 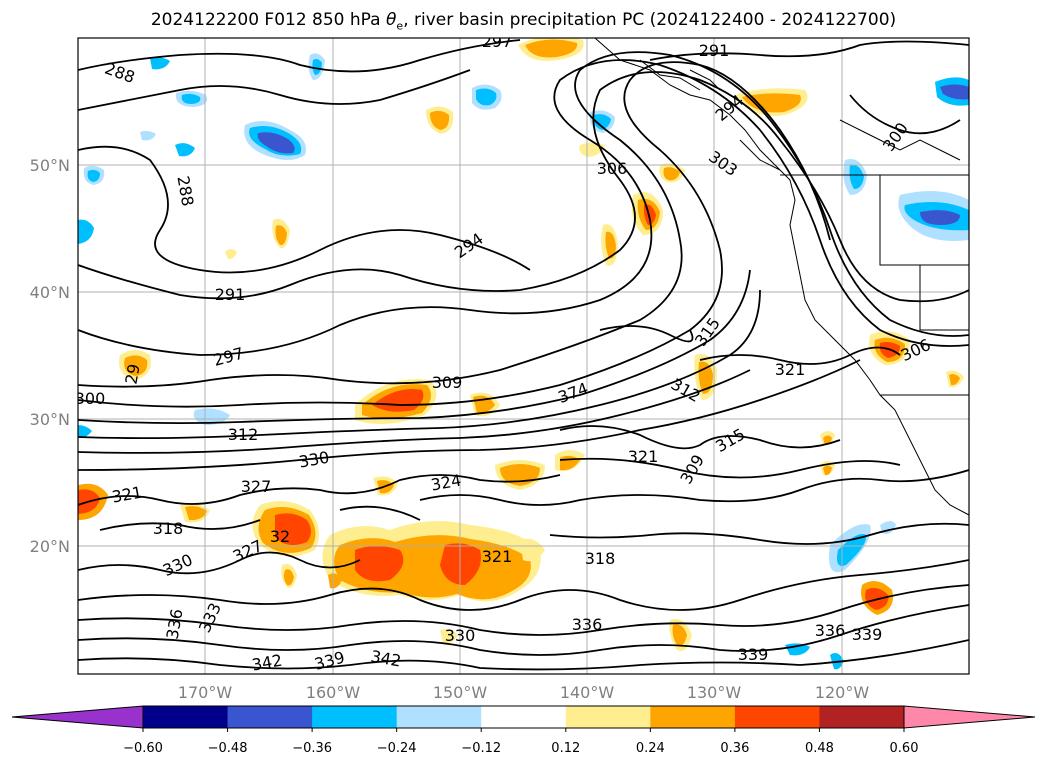 I want to click on contour-label: 309, so click(x=447, y=382).